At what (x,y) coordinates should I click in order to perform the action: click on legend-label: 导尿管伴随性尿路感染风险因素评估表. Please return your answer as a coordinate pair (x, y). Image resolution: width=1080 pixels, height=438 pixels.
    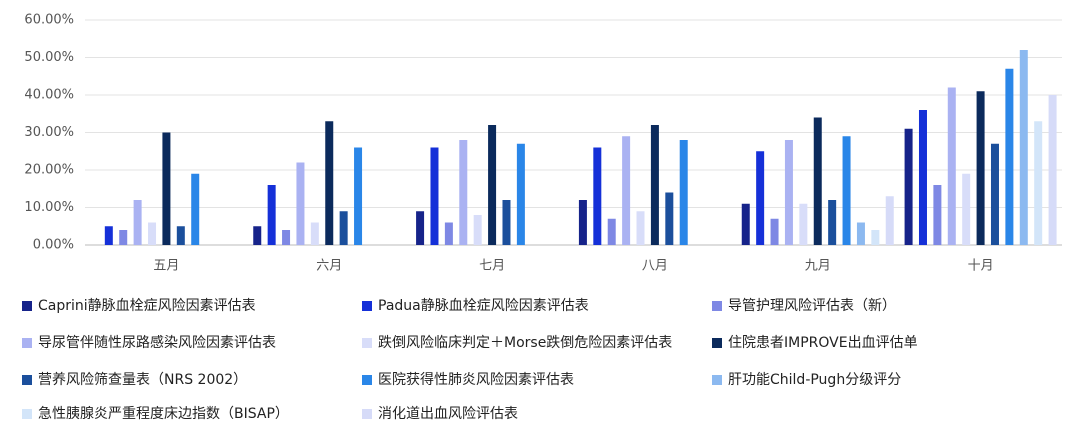
    Looking at the image, I should click on (157, 342).